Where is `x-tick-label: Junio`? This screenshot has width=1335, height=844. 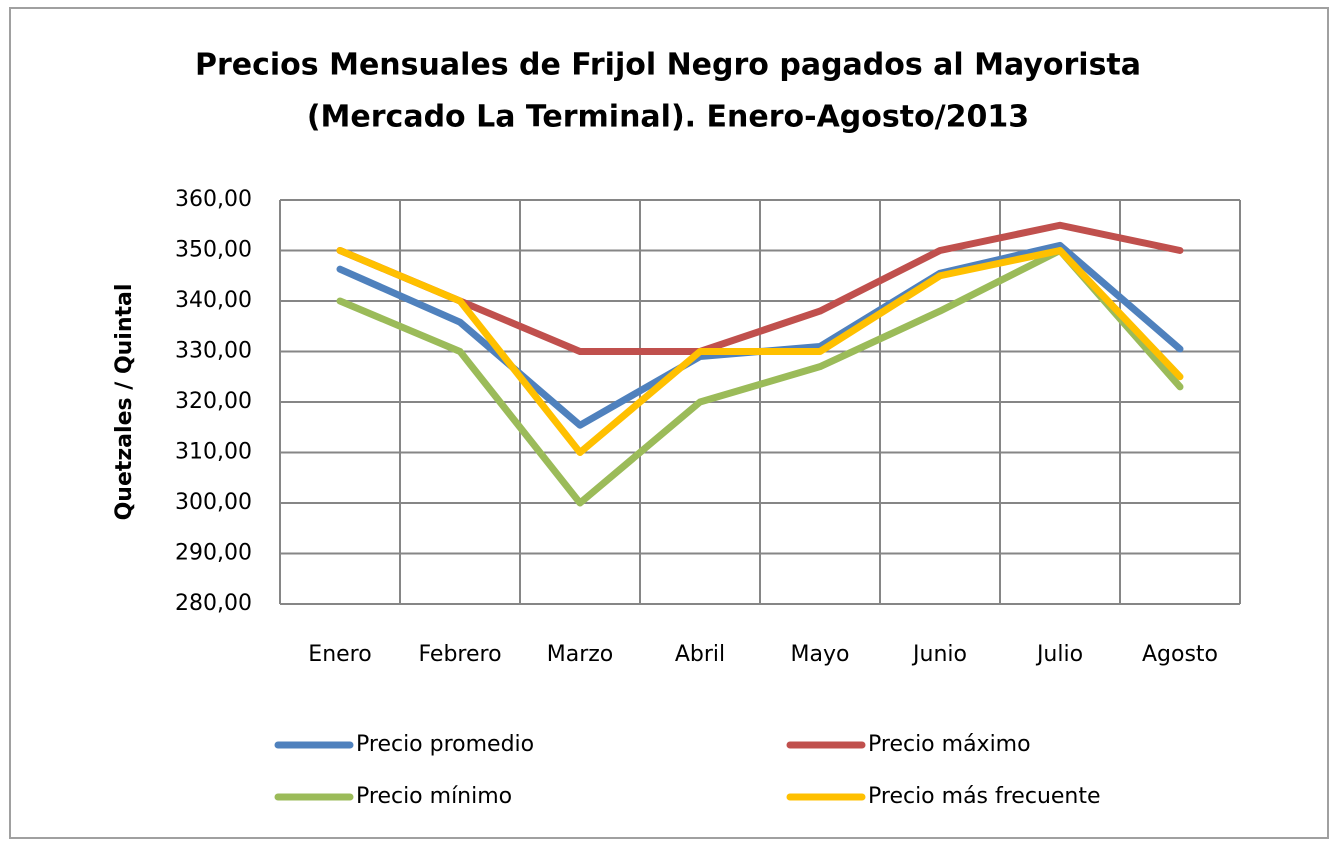
x-tick-label: Junio is located at coordinates (939, 654).